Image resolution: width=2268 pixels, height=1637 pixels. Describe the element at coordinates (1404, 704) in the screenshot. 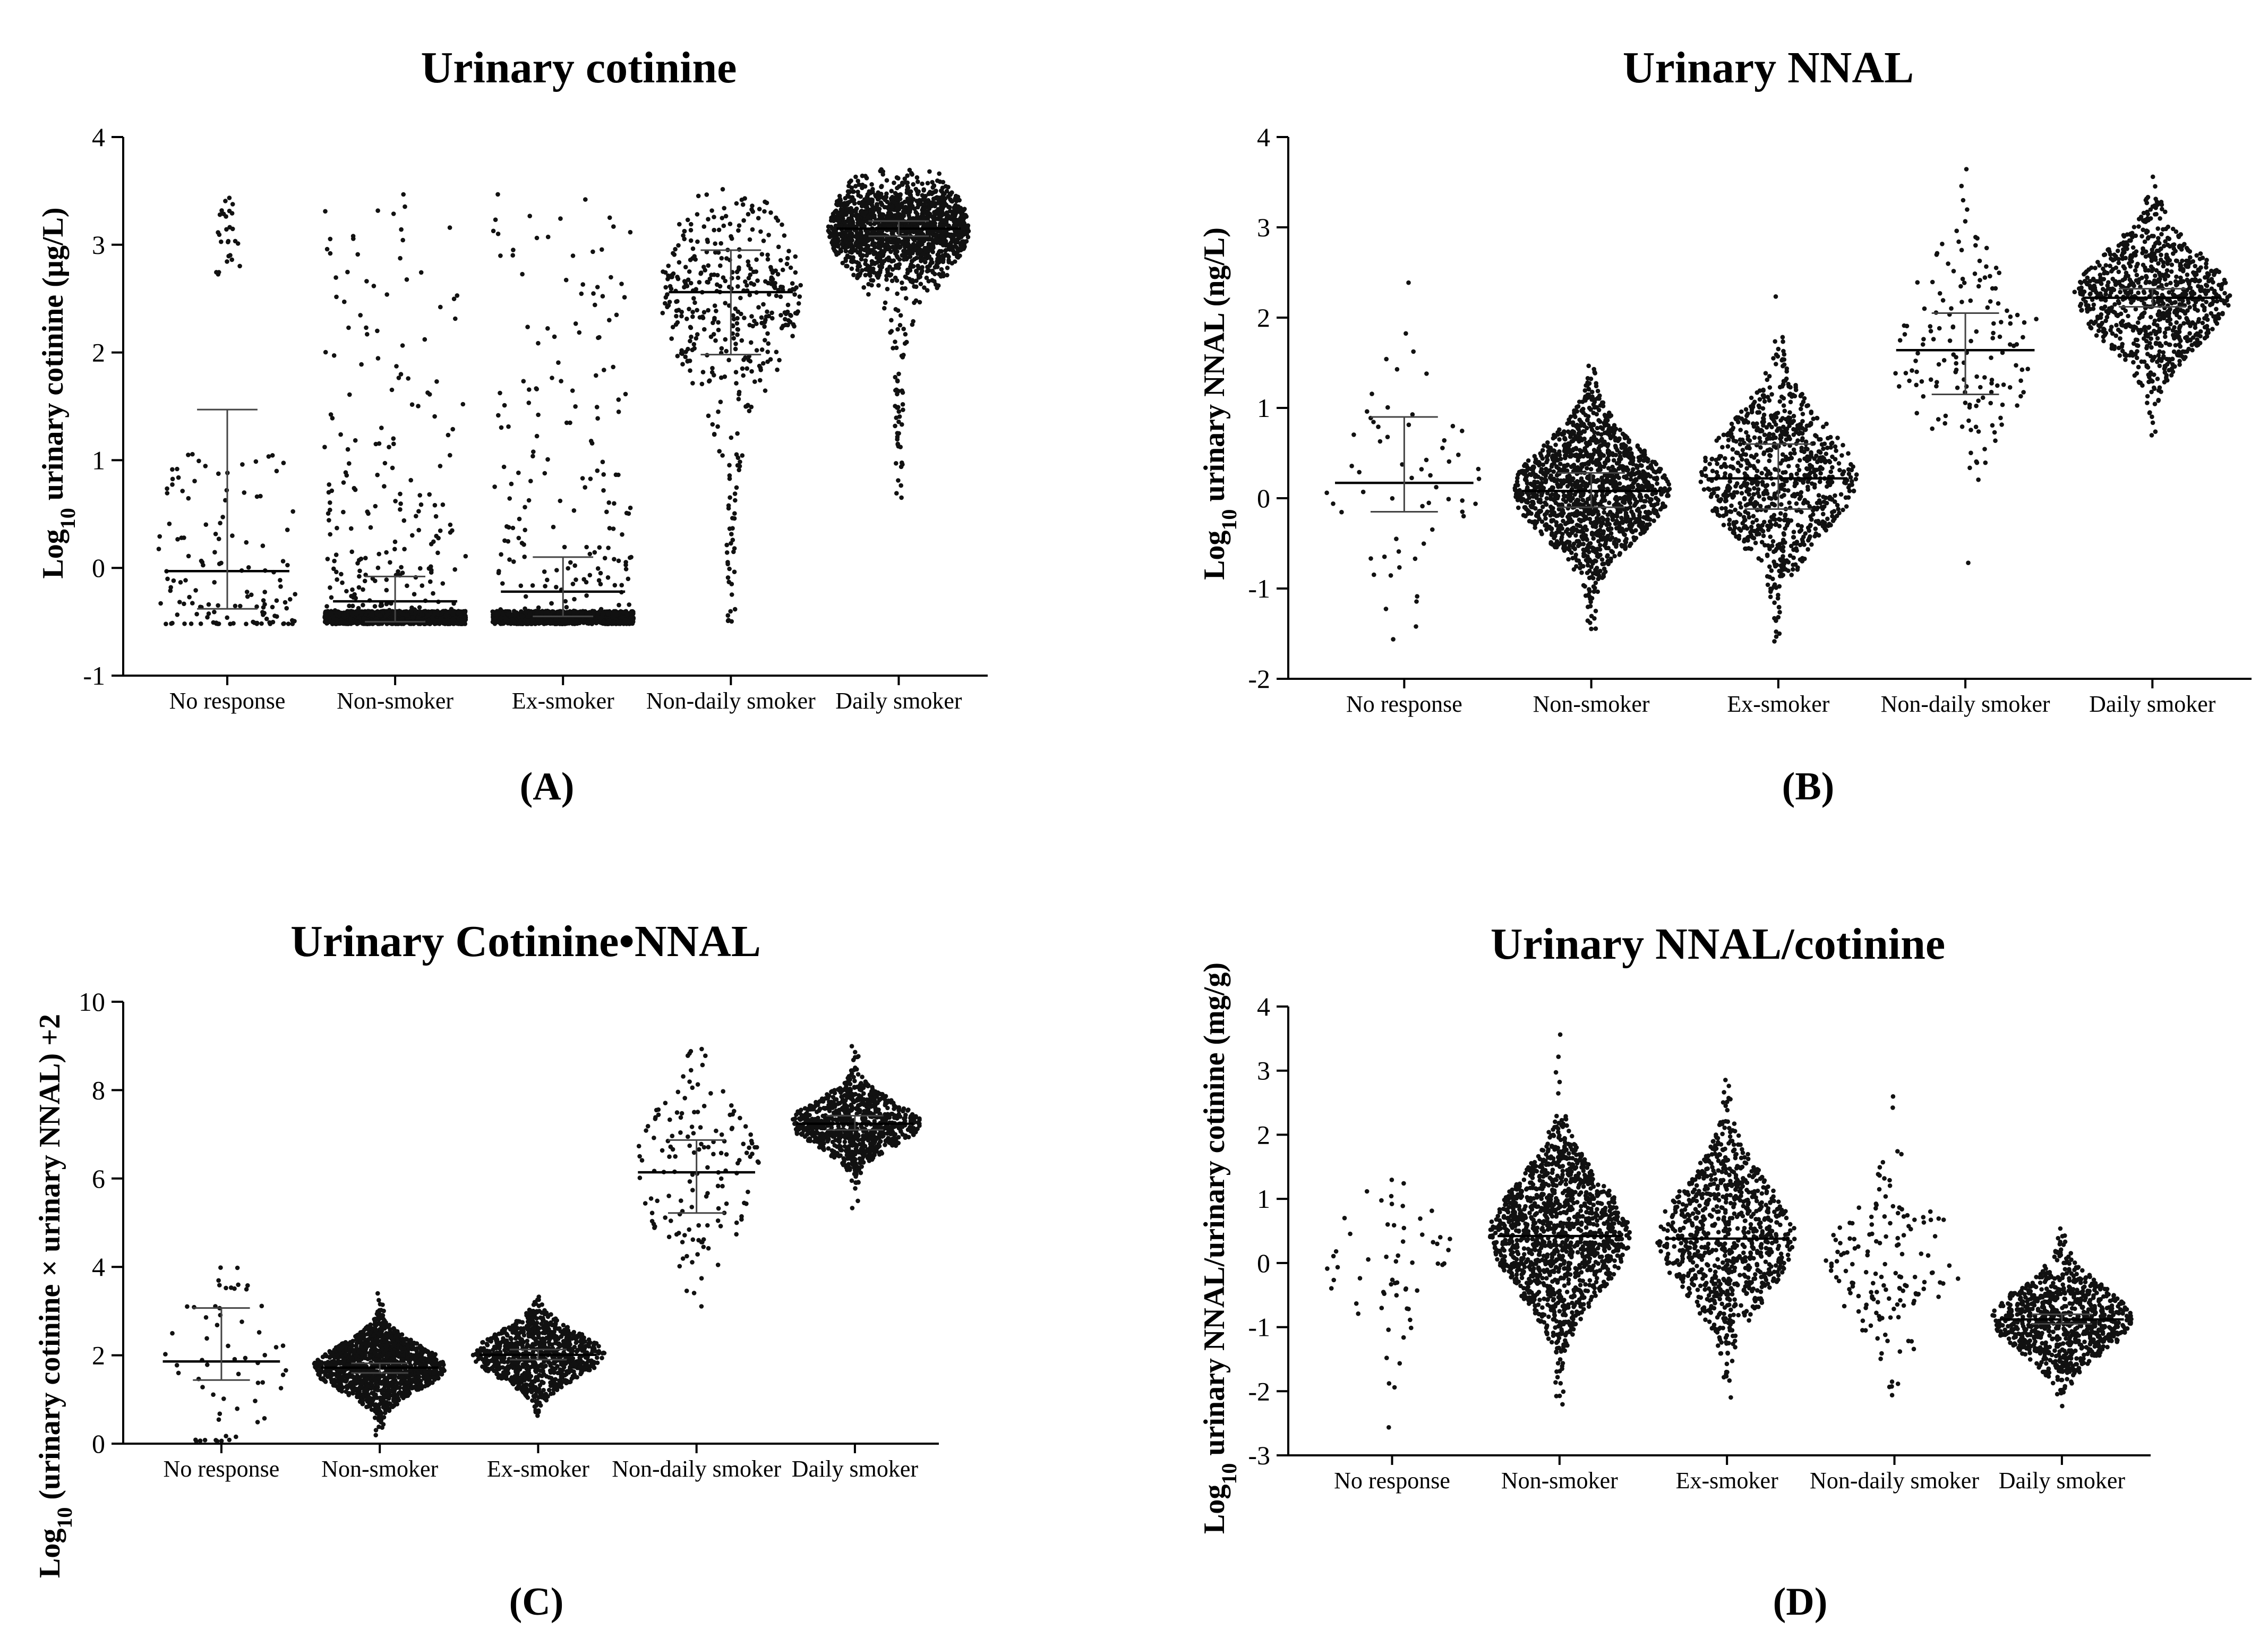

I see `panel-b-xtick-label: No response` at that location.